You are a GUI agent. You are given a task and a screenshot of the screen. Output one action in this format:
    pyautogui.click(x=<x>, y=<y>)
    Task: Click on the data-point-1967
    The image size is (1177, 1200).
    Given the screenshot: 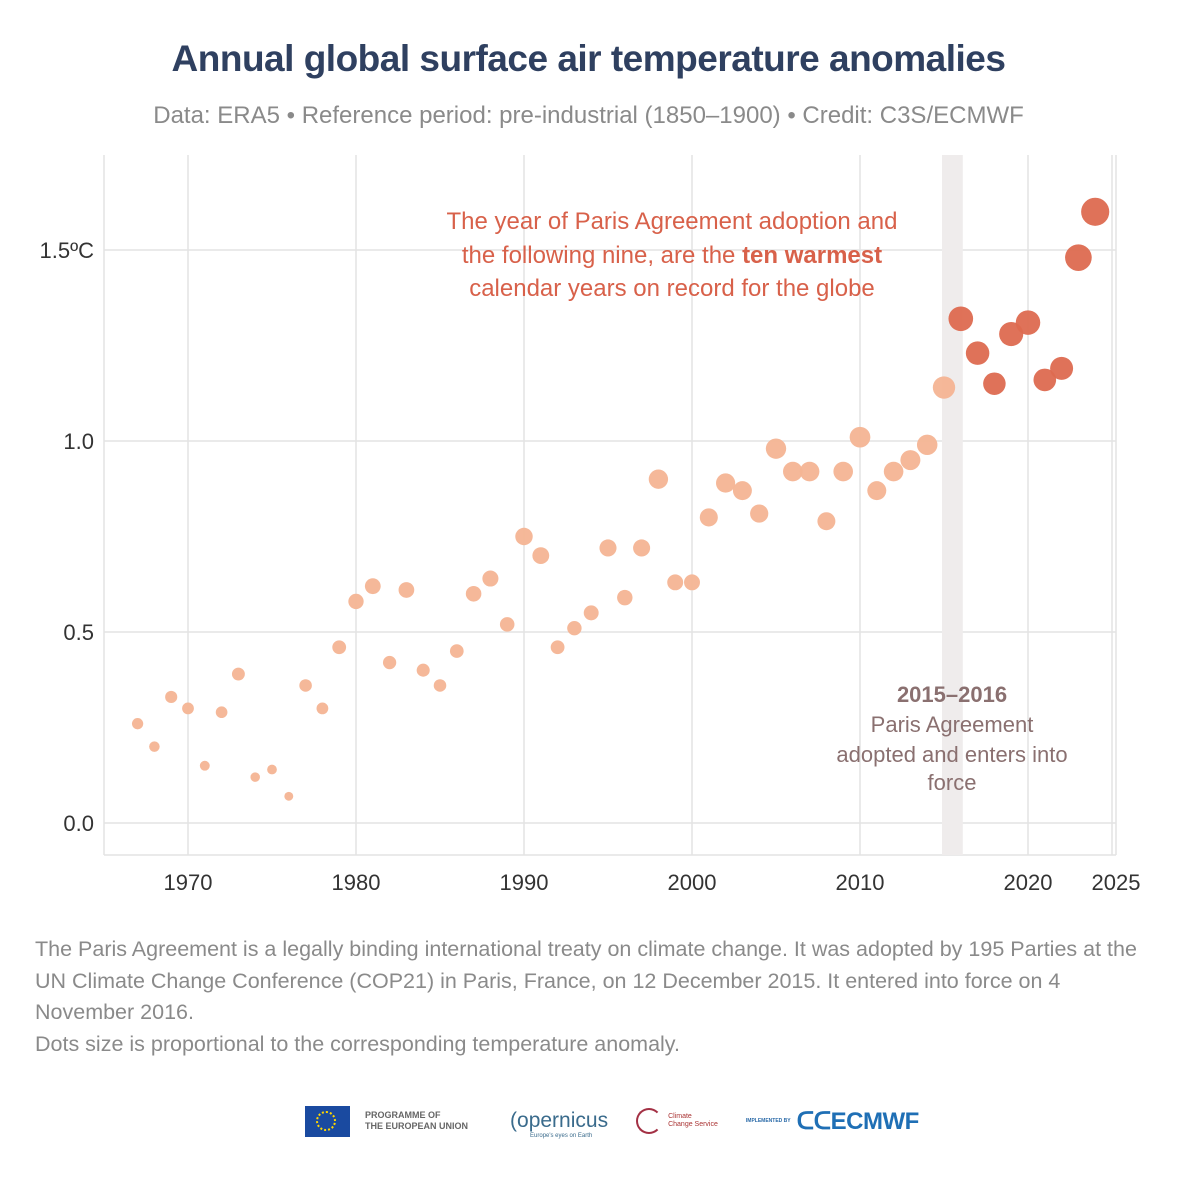 What is the action you would take?
    pyautogui.click(x=137, y=724)
    